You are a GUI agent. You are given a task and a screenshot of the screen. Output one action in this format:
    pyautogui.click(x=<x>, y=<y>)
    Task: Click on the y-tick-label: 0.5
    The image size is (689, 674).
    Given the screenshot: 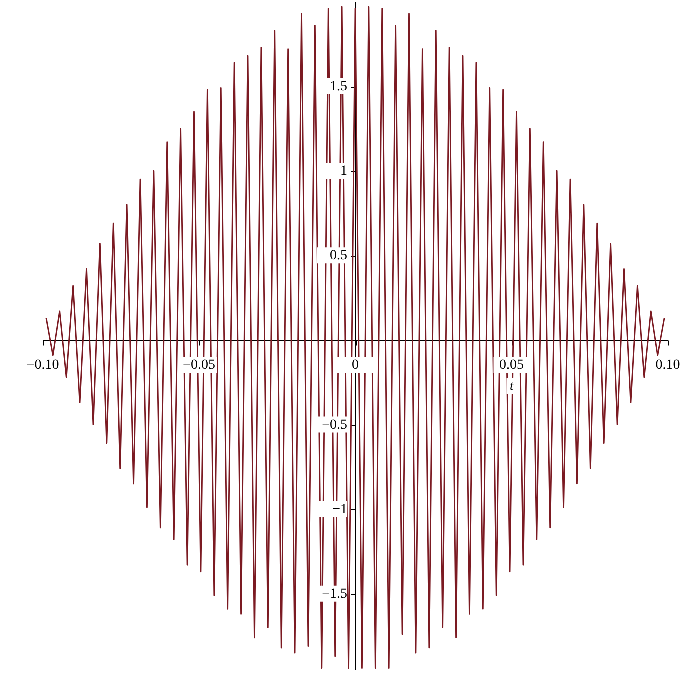 What is the action you would take?
    pyautogui.click(x=339, y=256)
    